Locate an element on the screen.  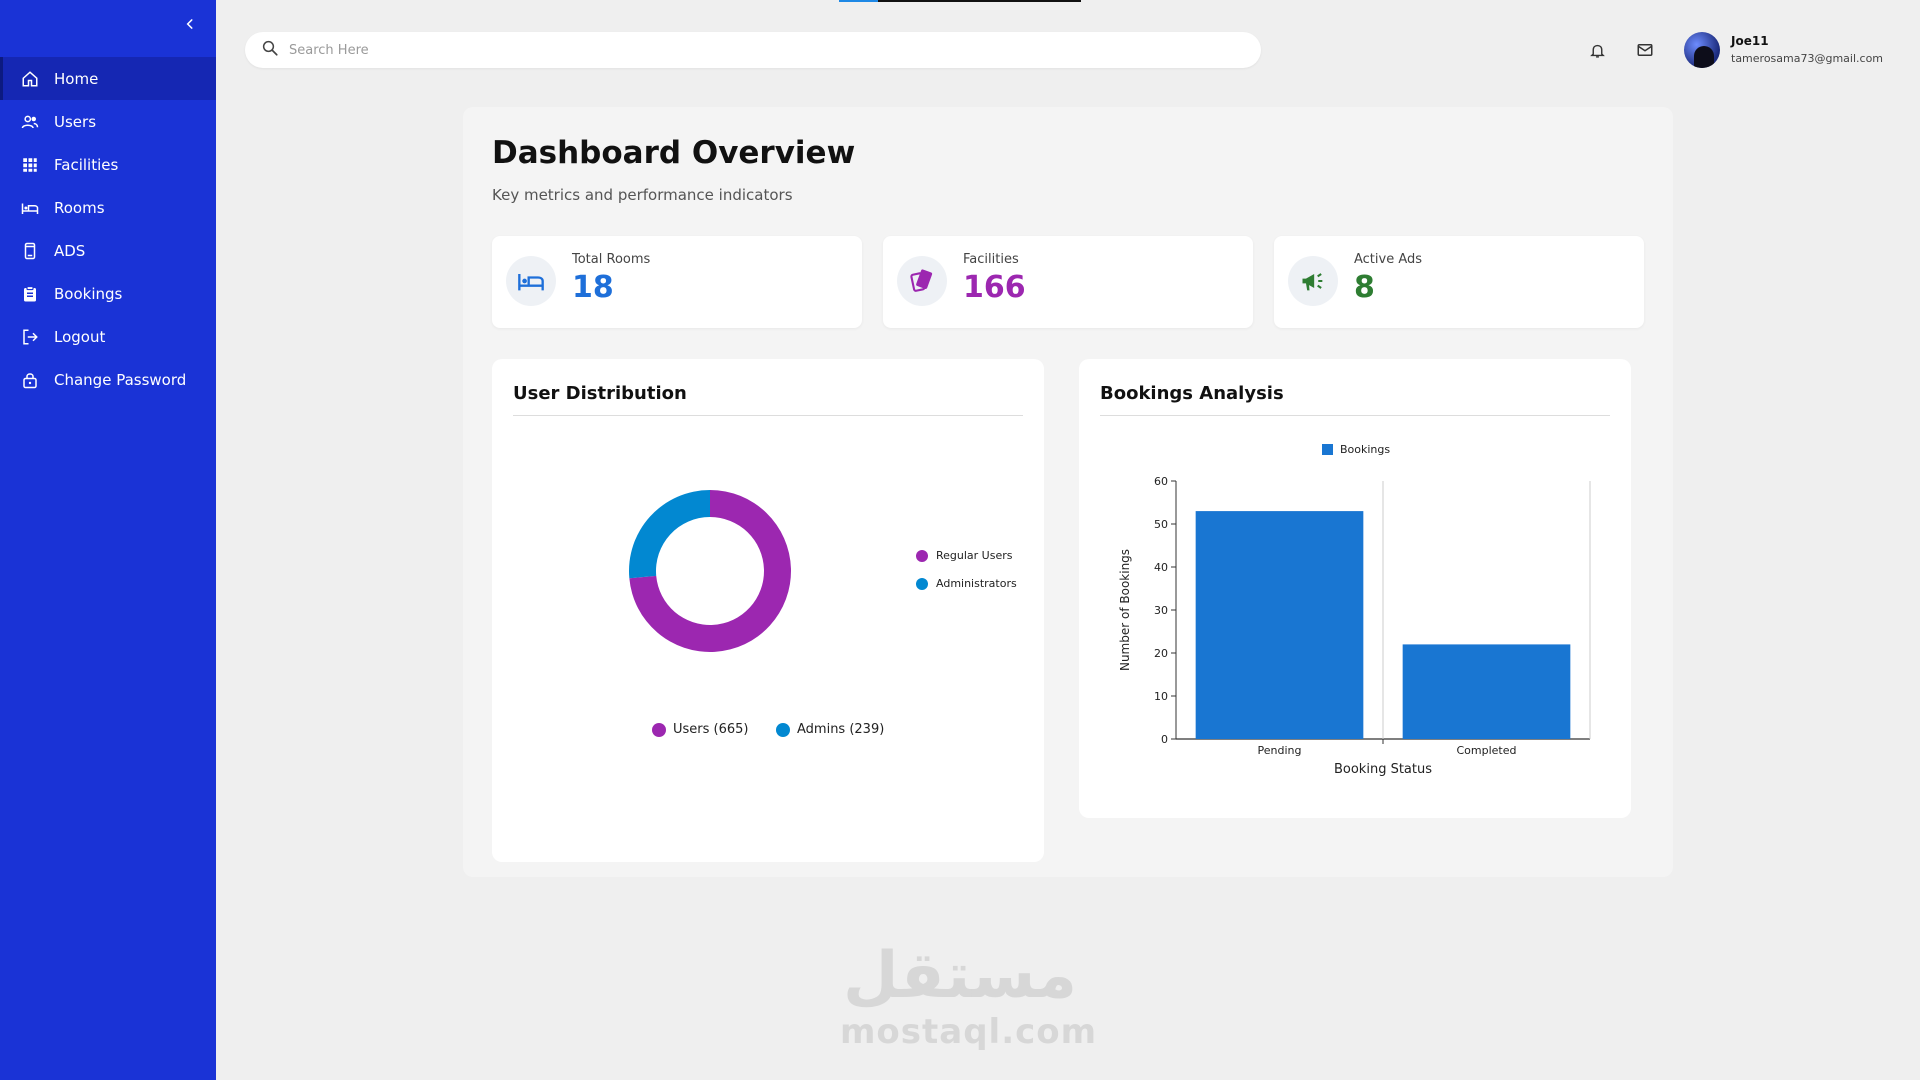
legend-users-count: Users (665) is located at coordinates (700, 729).